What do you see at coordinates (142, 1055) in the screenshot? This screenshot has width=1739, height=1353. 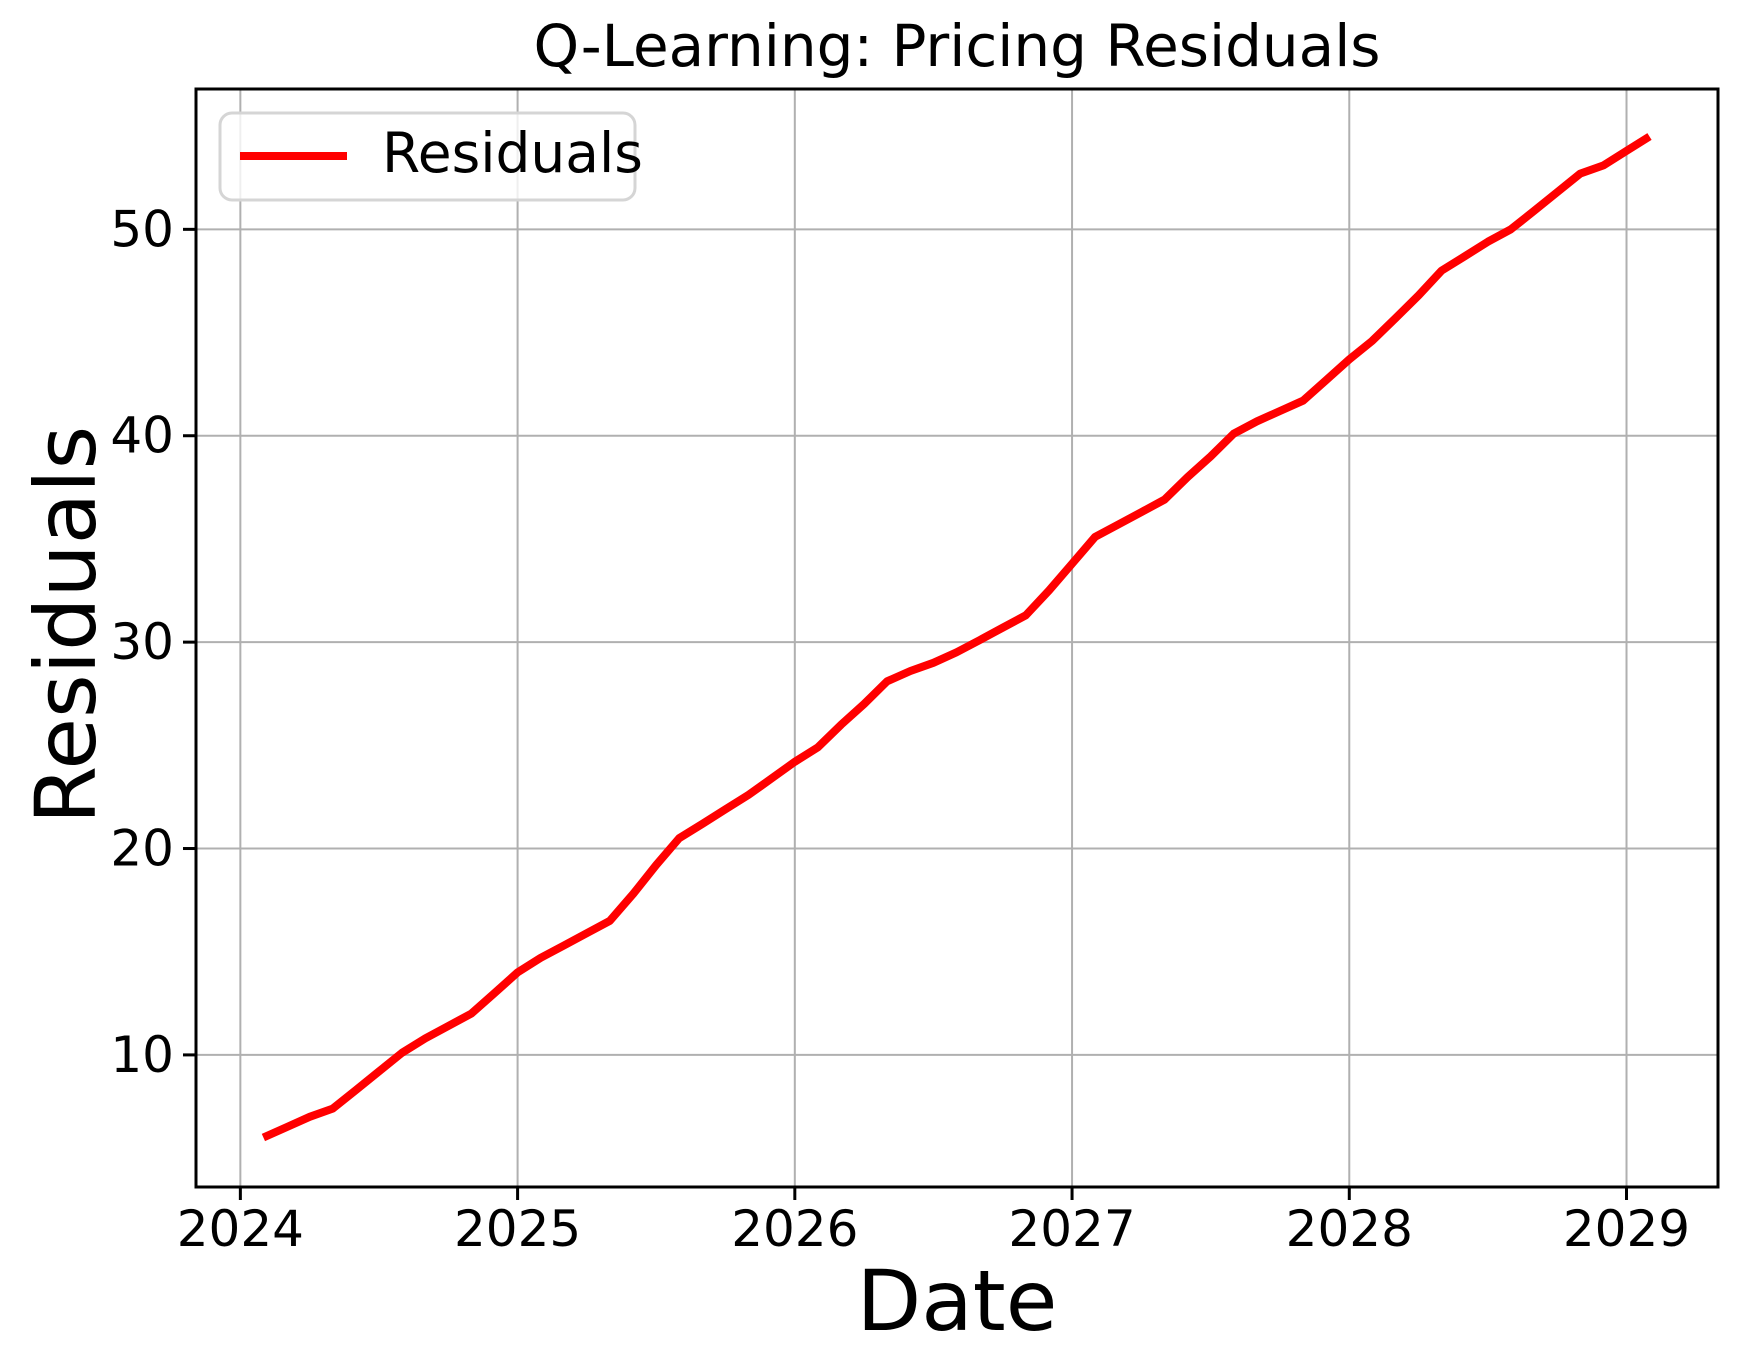 I see `y-tick-label-10: 10` at bounding box center [142, 1055].